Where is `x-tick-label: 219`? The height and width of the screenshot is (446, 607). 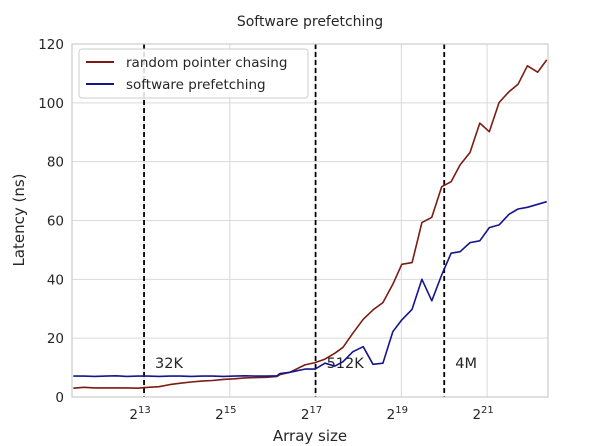 x-tick-label: 219 is located at coordinates (397, 414).